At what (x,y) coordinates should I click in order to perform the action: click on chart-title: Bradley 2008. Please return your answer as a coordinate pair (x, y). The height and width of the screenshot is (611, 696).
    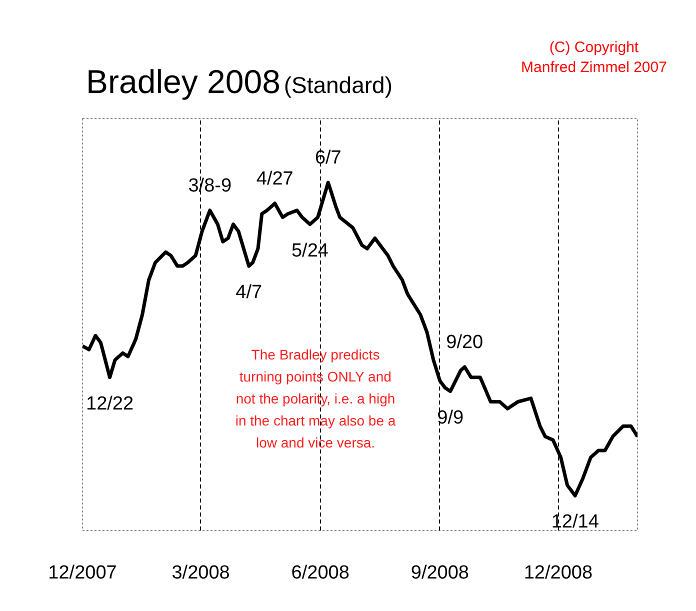
    Looking at the image, I should click on (183, 81).